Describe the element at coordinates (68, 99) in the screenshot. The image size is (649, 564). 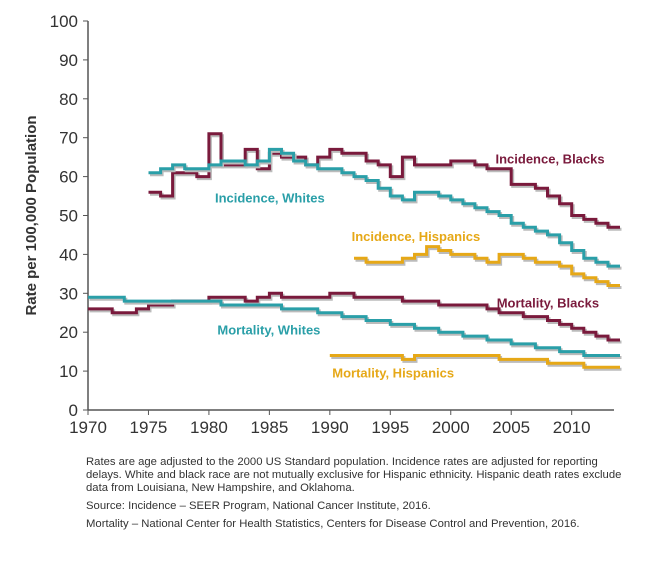
I see `y-tick-label: 80` at that location.